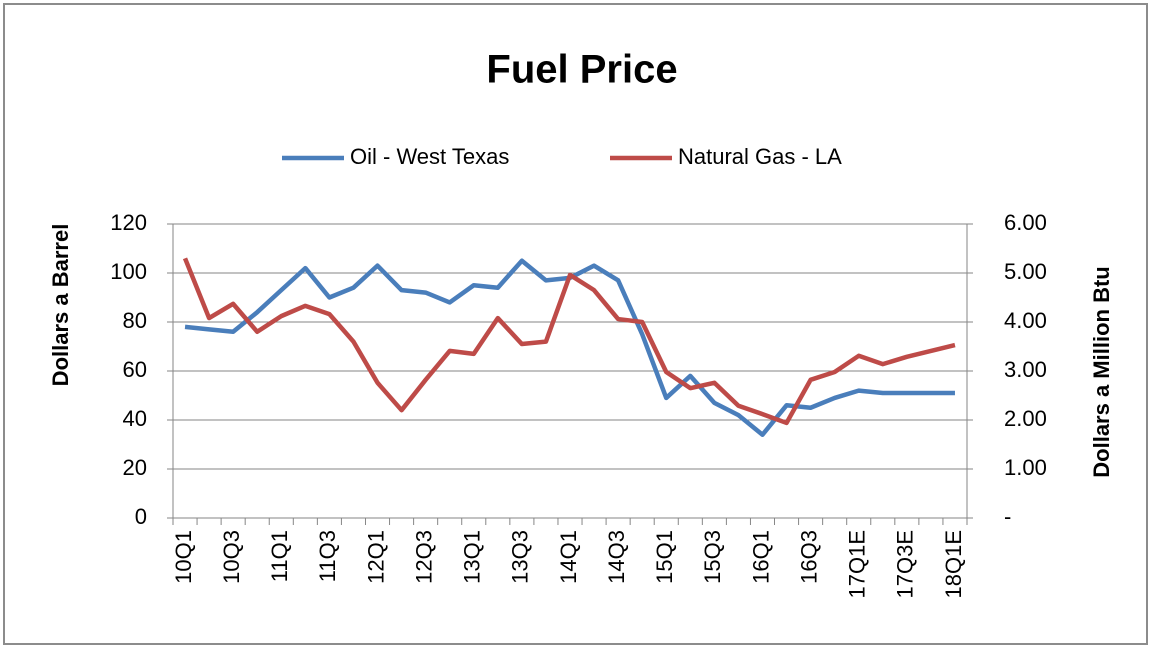  I want to click on y-tick-label: 20, so click(135, 467).